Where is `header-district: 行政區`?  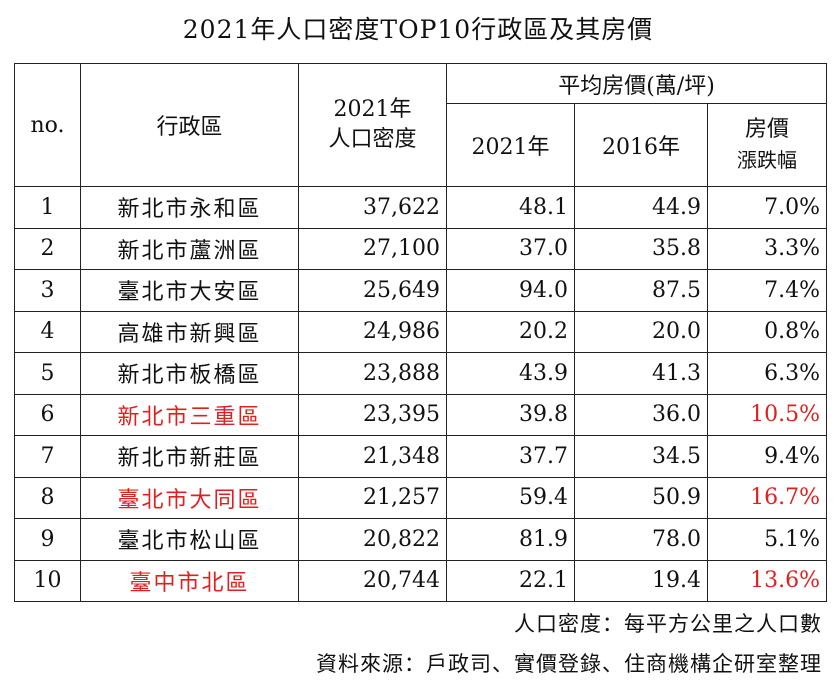
header-district: 行政區 is located at coordinates (189, 125).